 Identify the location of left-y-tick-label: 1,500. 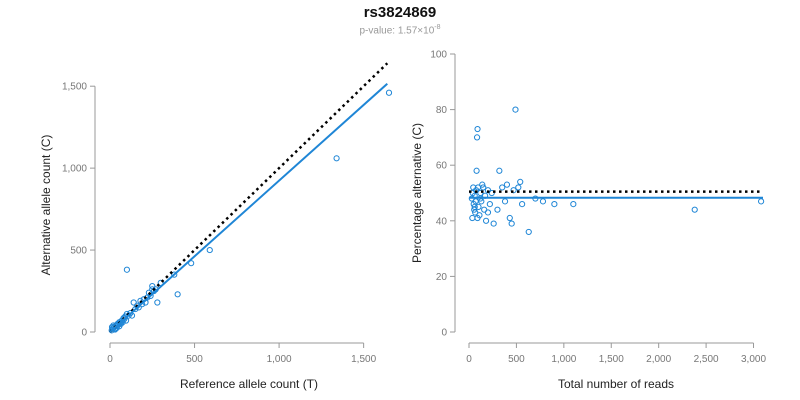
(74, 87).